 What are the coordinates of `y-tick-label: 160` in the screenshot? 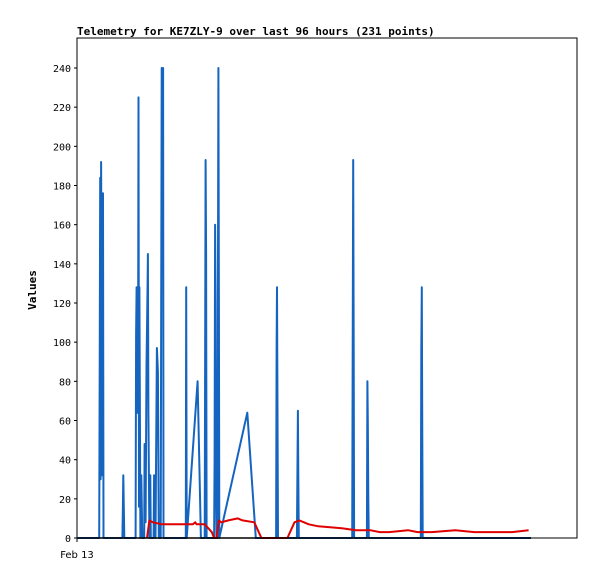 It's located at (62, 226).